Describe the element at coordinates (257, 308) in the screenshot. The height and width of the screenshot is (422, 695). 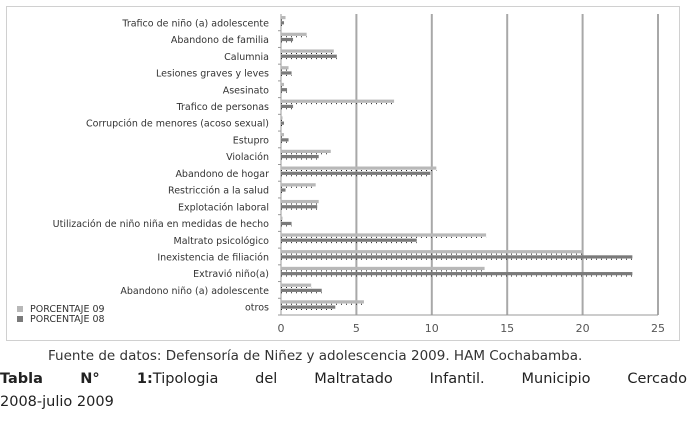
I see `category-label: otros` at that location.